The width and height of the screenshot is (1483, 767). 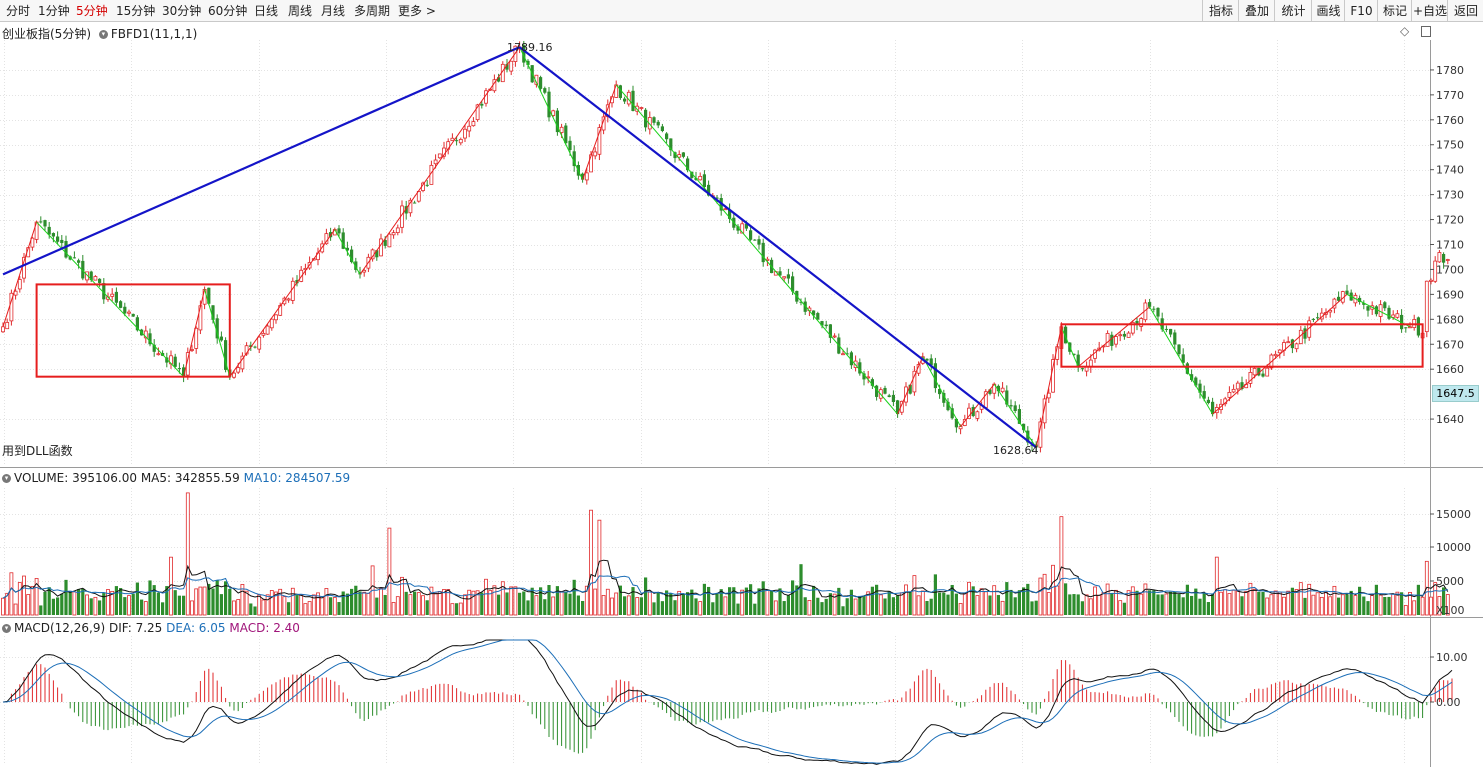 What do you see at coordinates (18, 11) in the screenshot?
I see `period-tab: 分时` at bounding box center [18, 11].